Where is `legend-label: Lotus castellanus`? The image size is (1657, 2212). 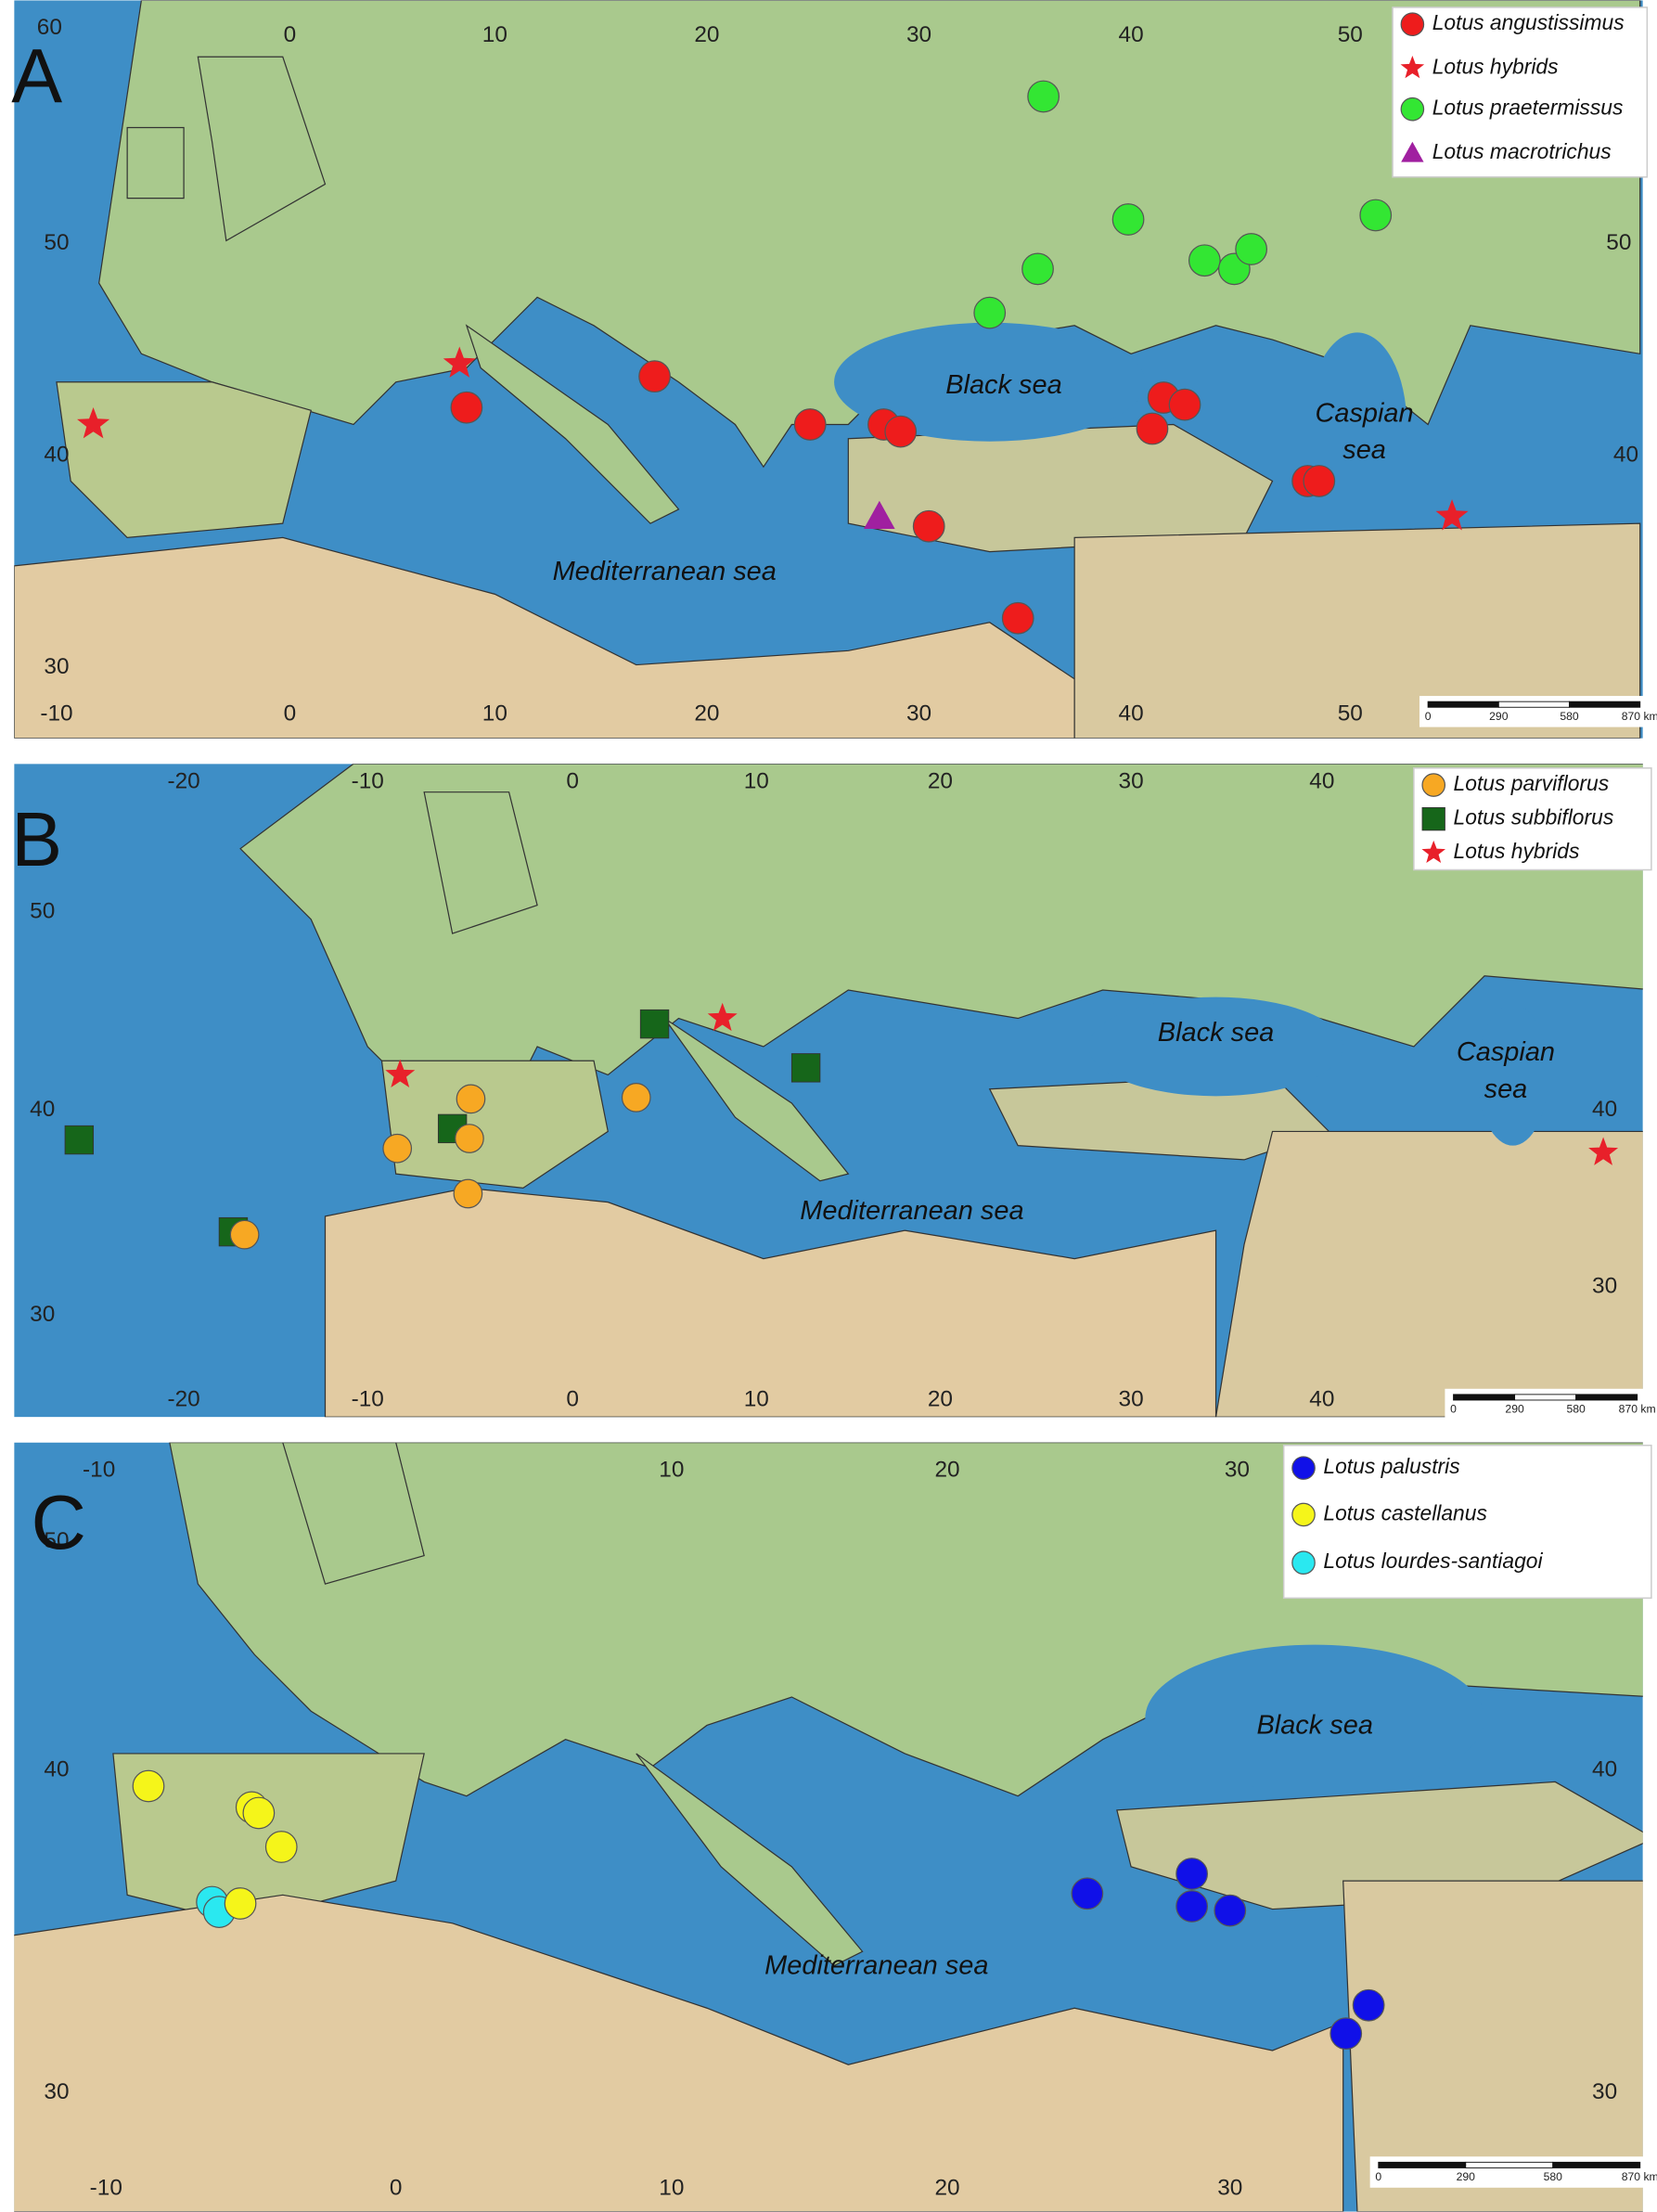
legend-label: Lotus castellanus is located at coordinates (1405, 1512).